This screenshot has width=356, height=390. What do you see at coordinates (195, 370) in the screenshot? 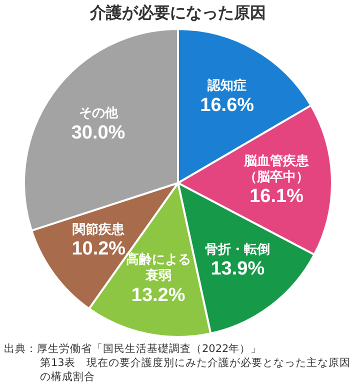
I see `text: 第13表 現在の要介護度別にみた介護が必要となった主な原因の構成割合` at bounding box center [195, 370].